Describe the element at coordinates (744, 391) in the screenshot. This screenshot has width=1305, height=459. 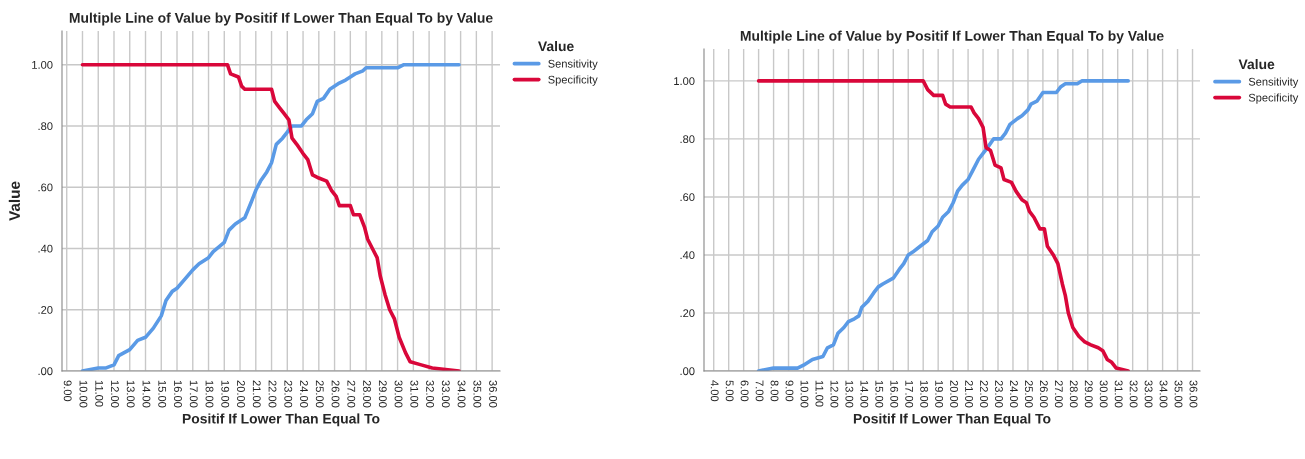
I see `x-tick-label: 6.00` at that location.